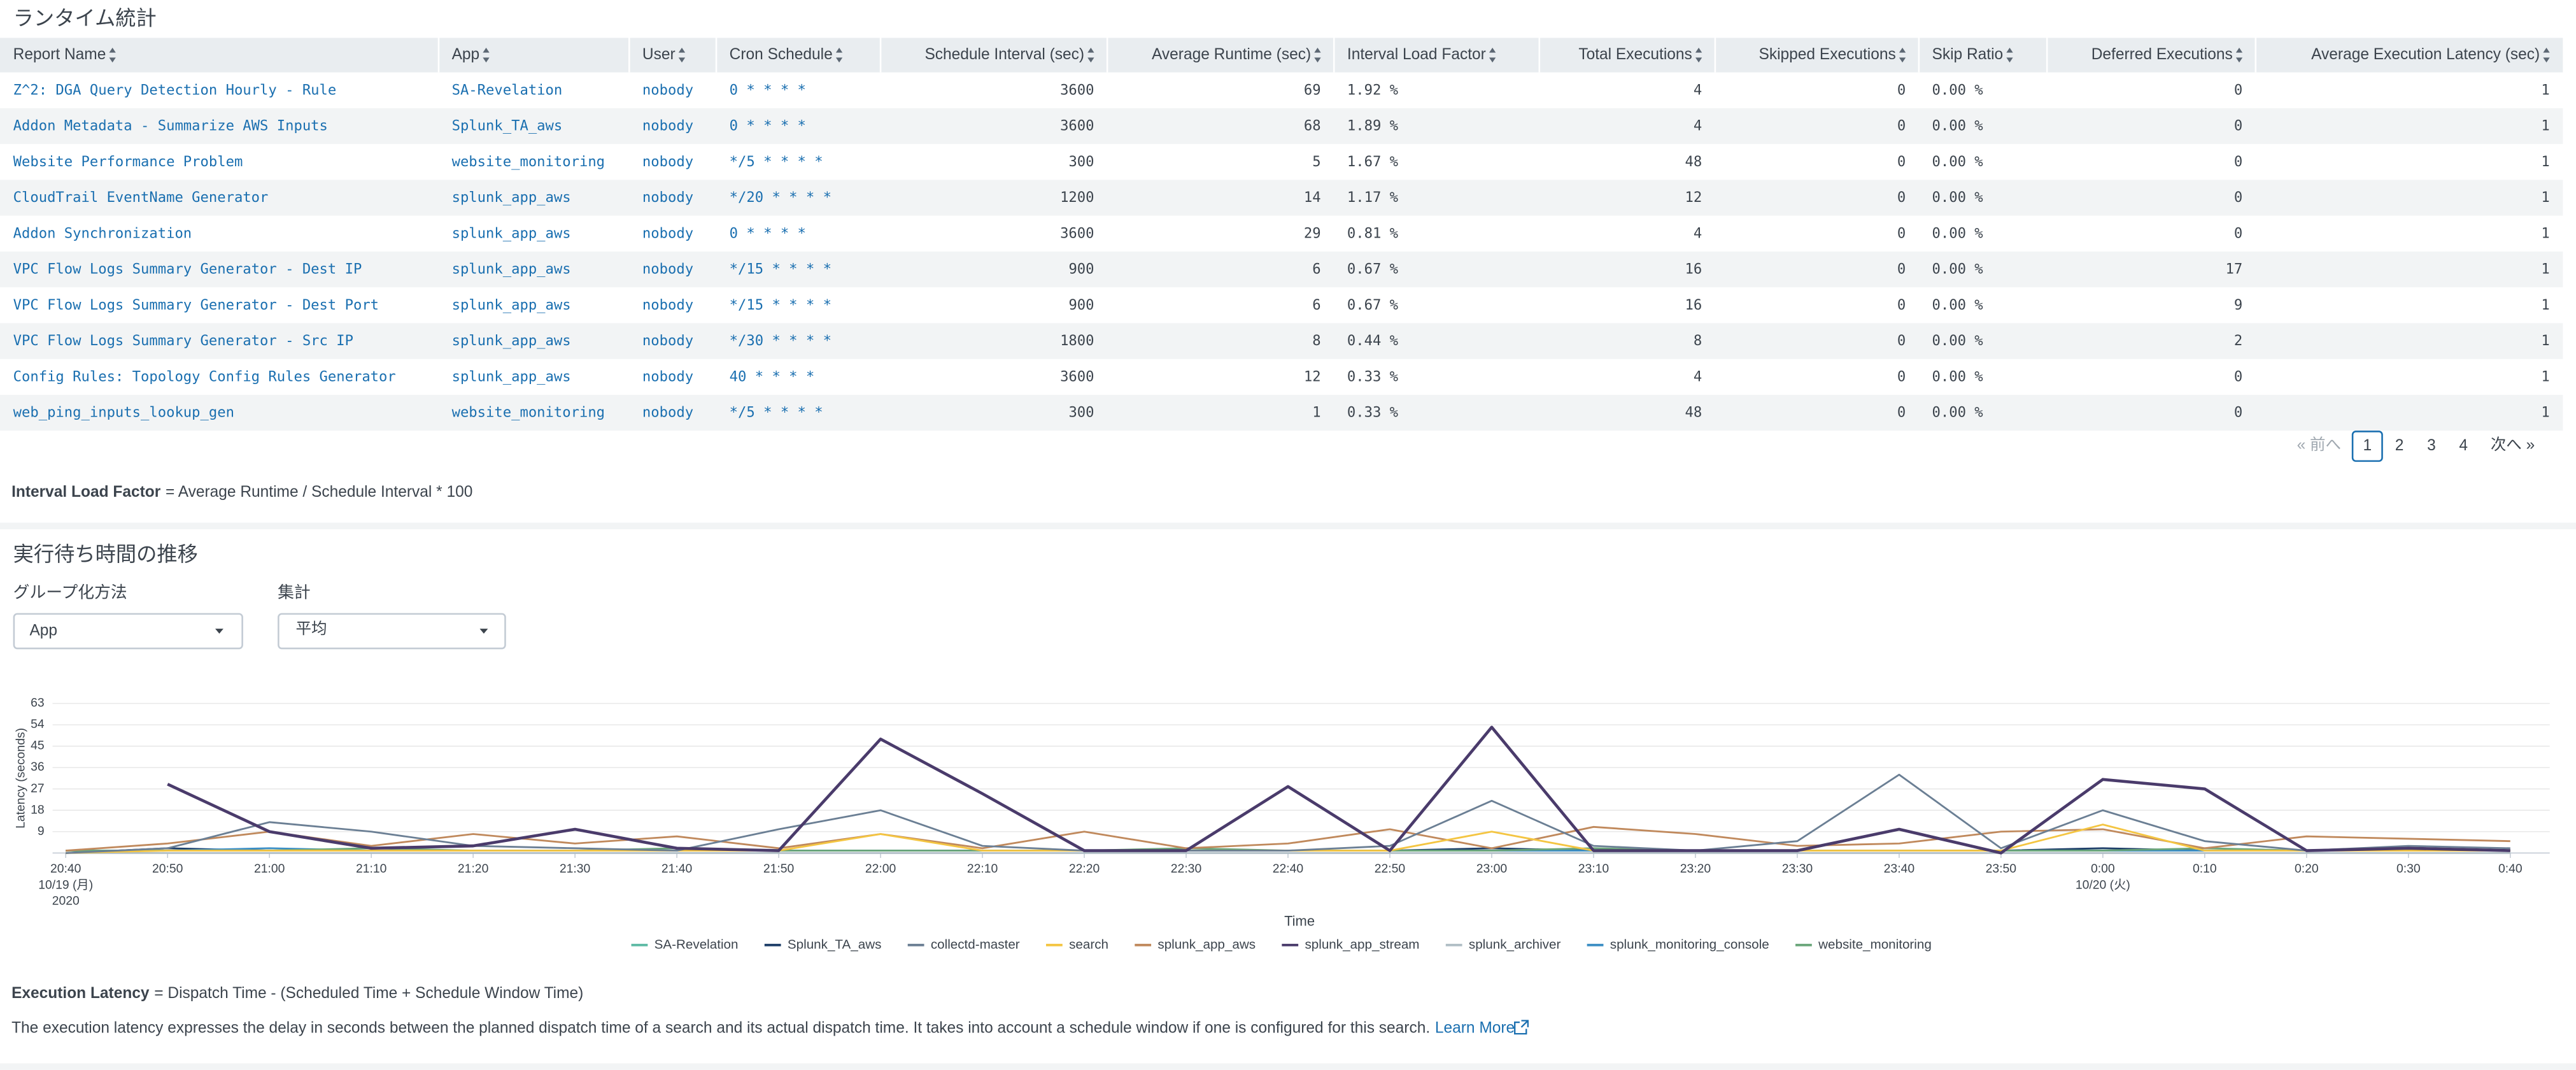  What do you see at coordinates (1350, 944) in the screenshot?
I see `legend-item: splunk_app_stream` at bounding box center [1350, 944].